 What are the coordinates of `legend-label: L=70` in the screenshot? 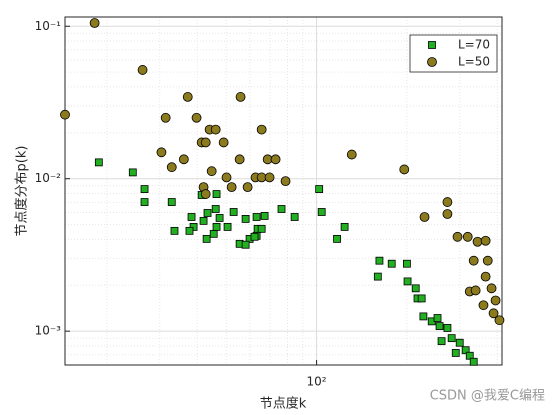 It's located at (474, 45).